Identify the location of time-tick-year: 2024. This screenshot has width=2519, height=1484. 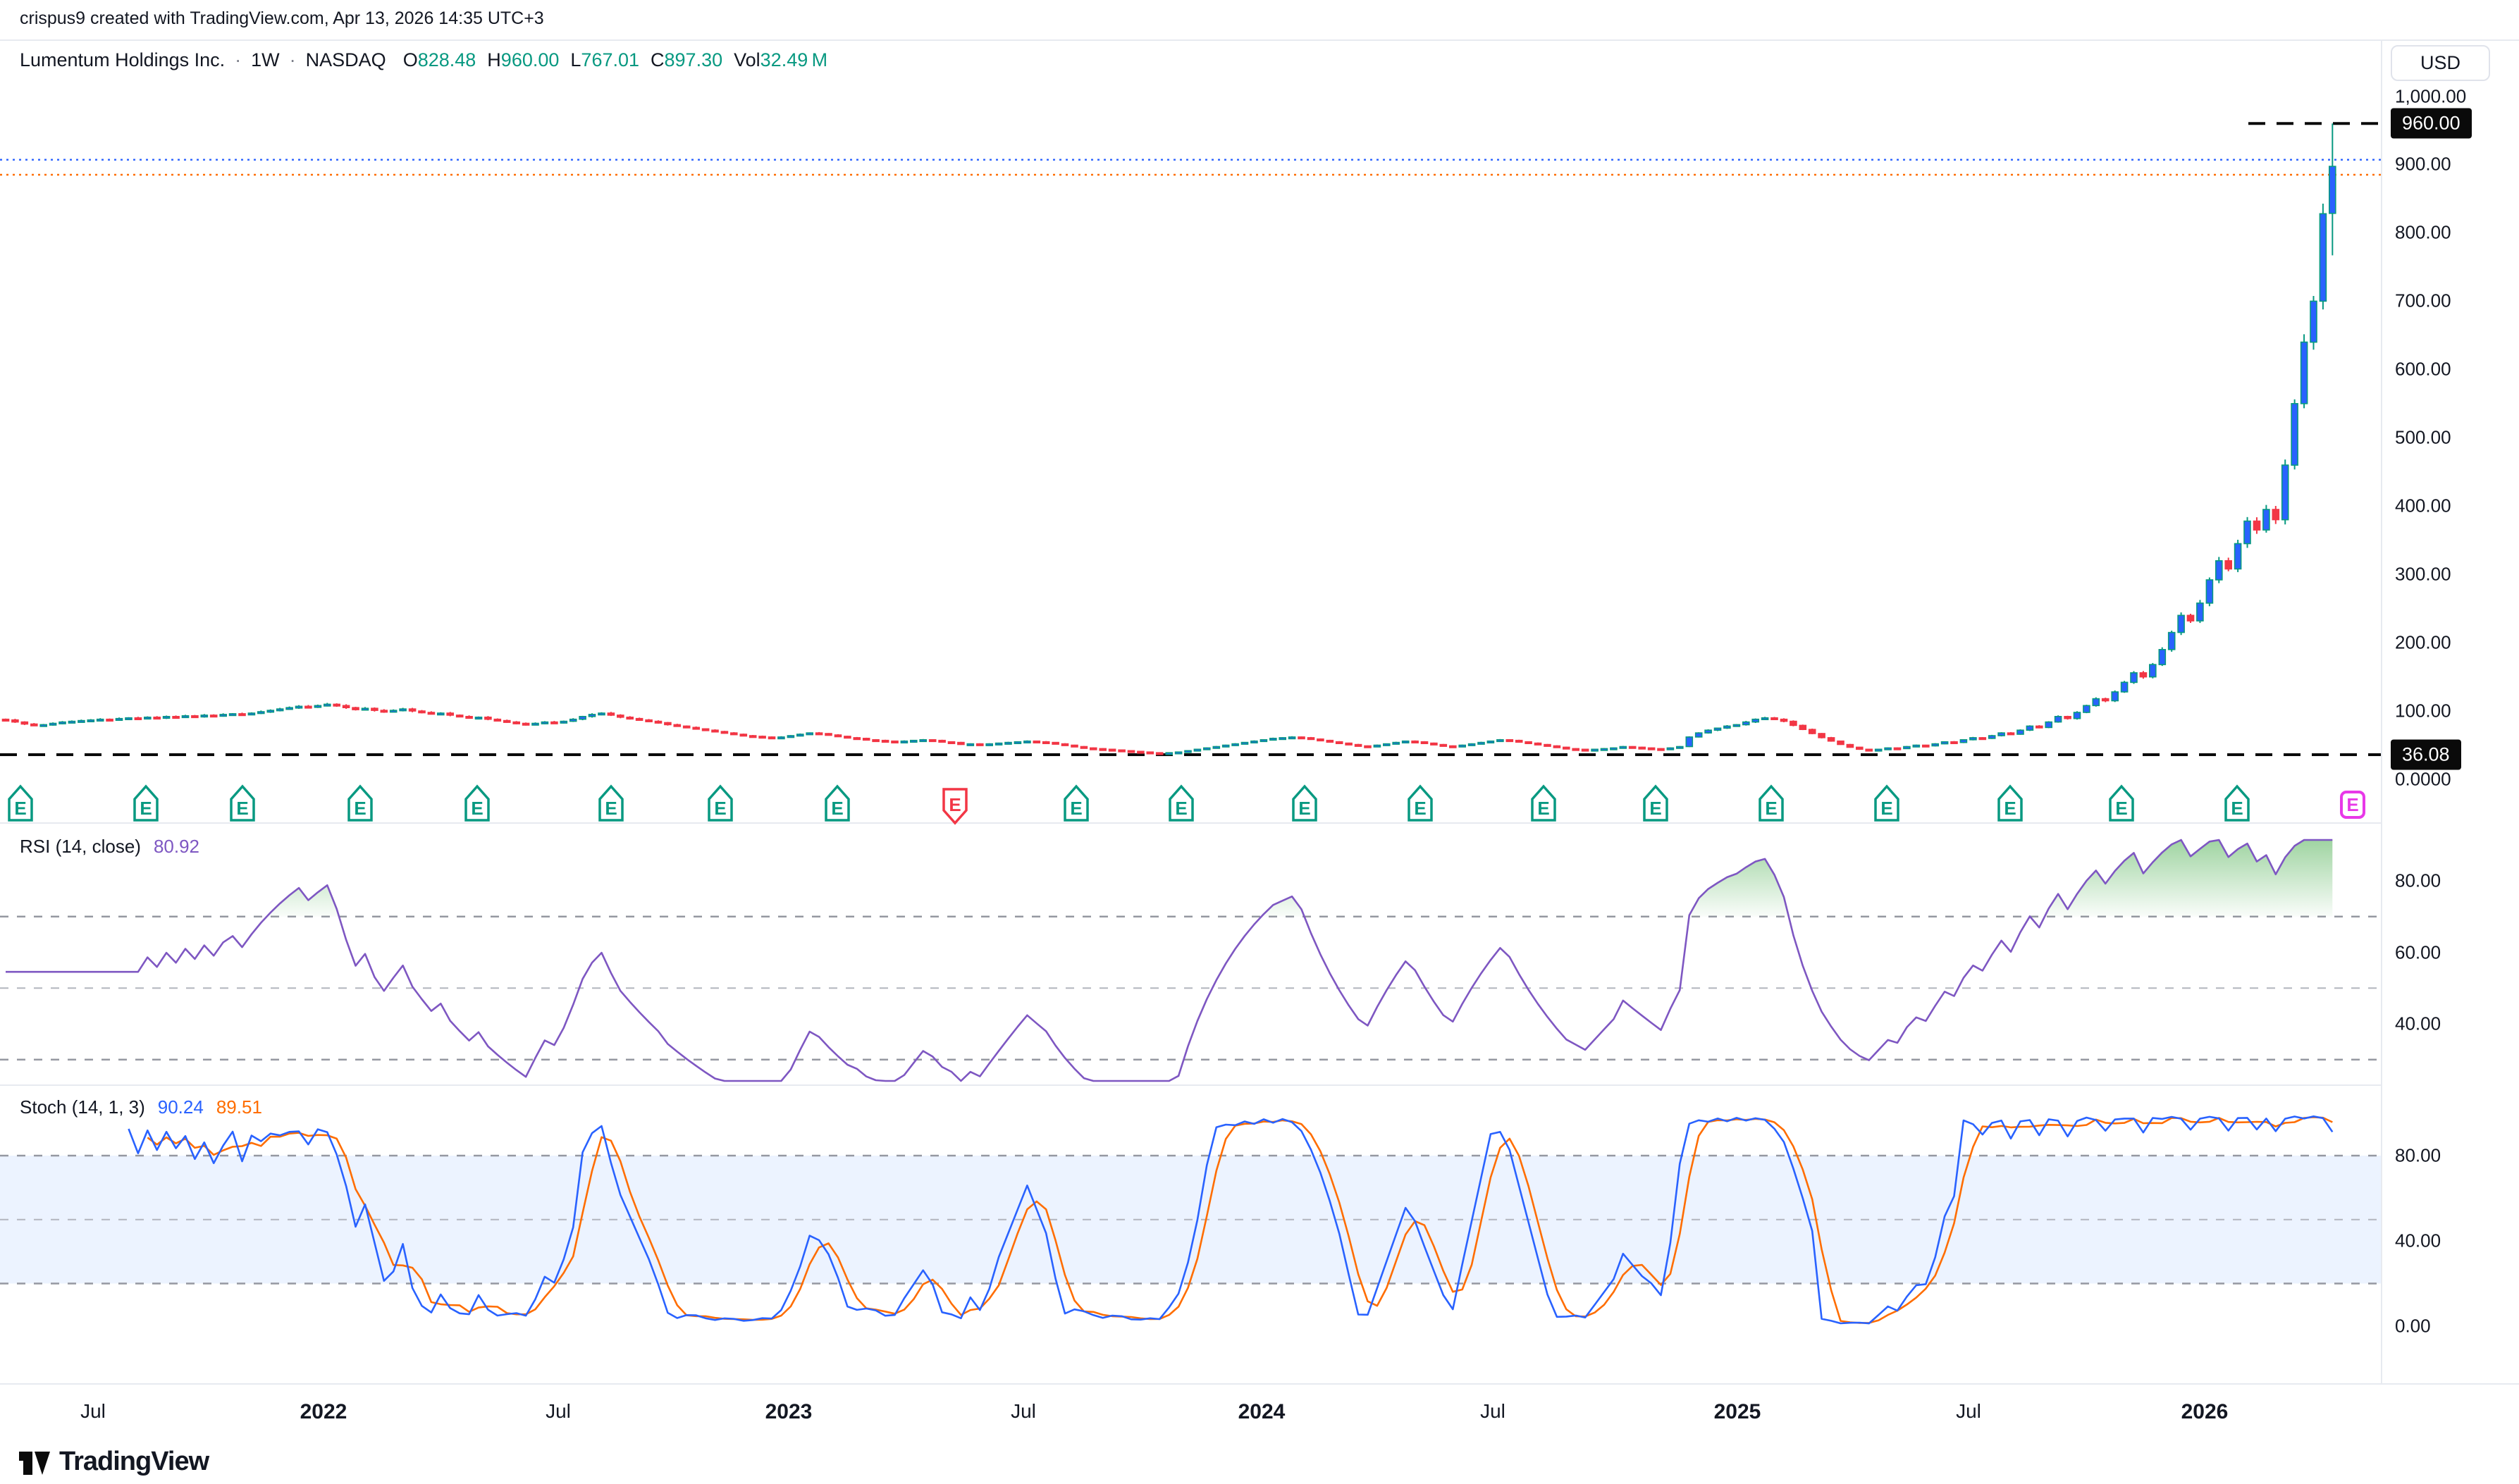
(1262, 1411).